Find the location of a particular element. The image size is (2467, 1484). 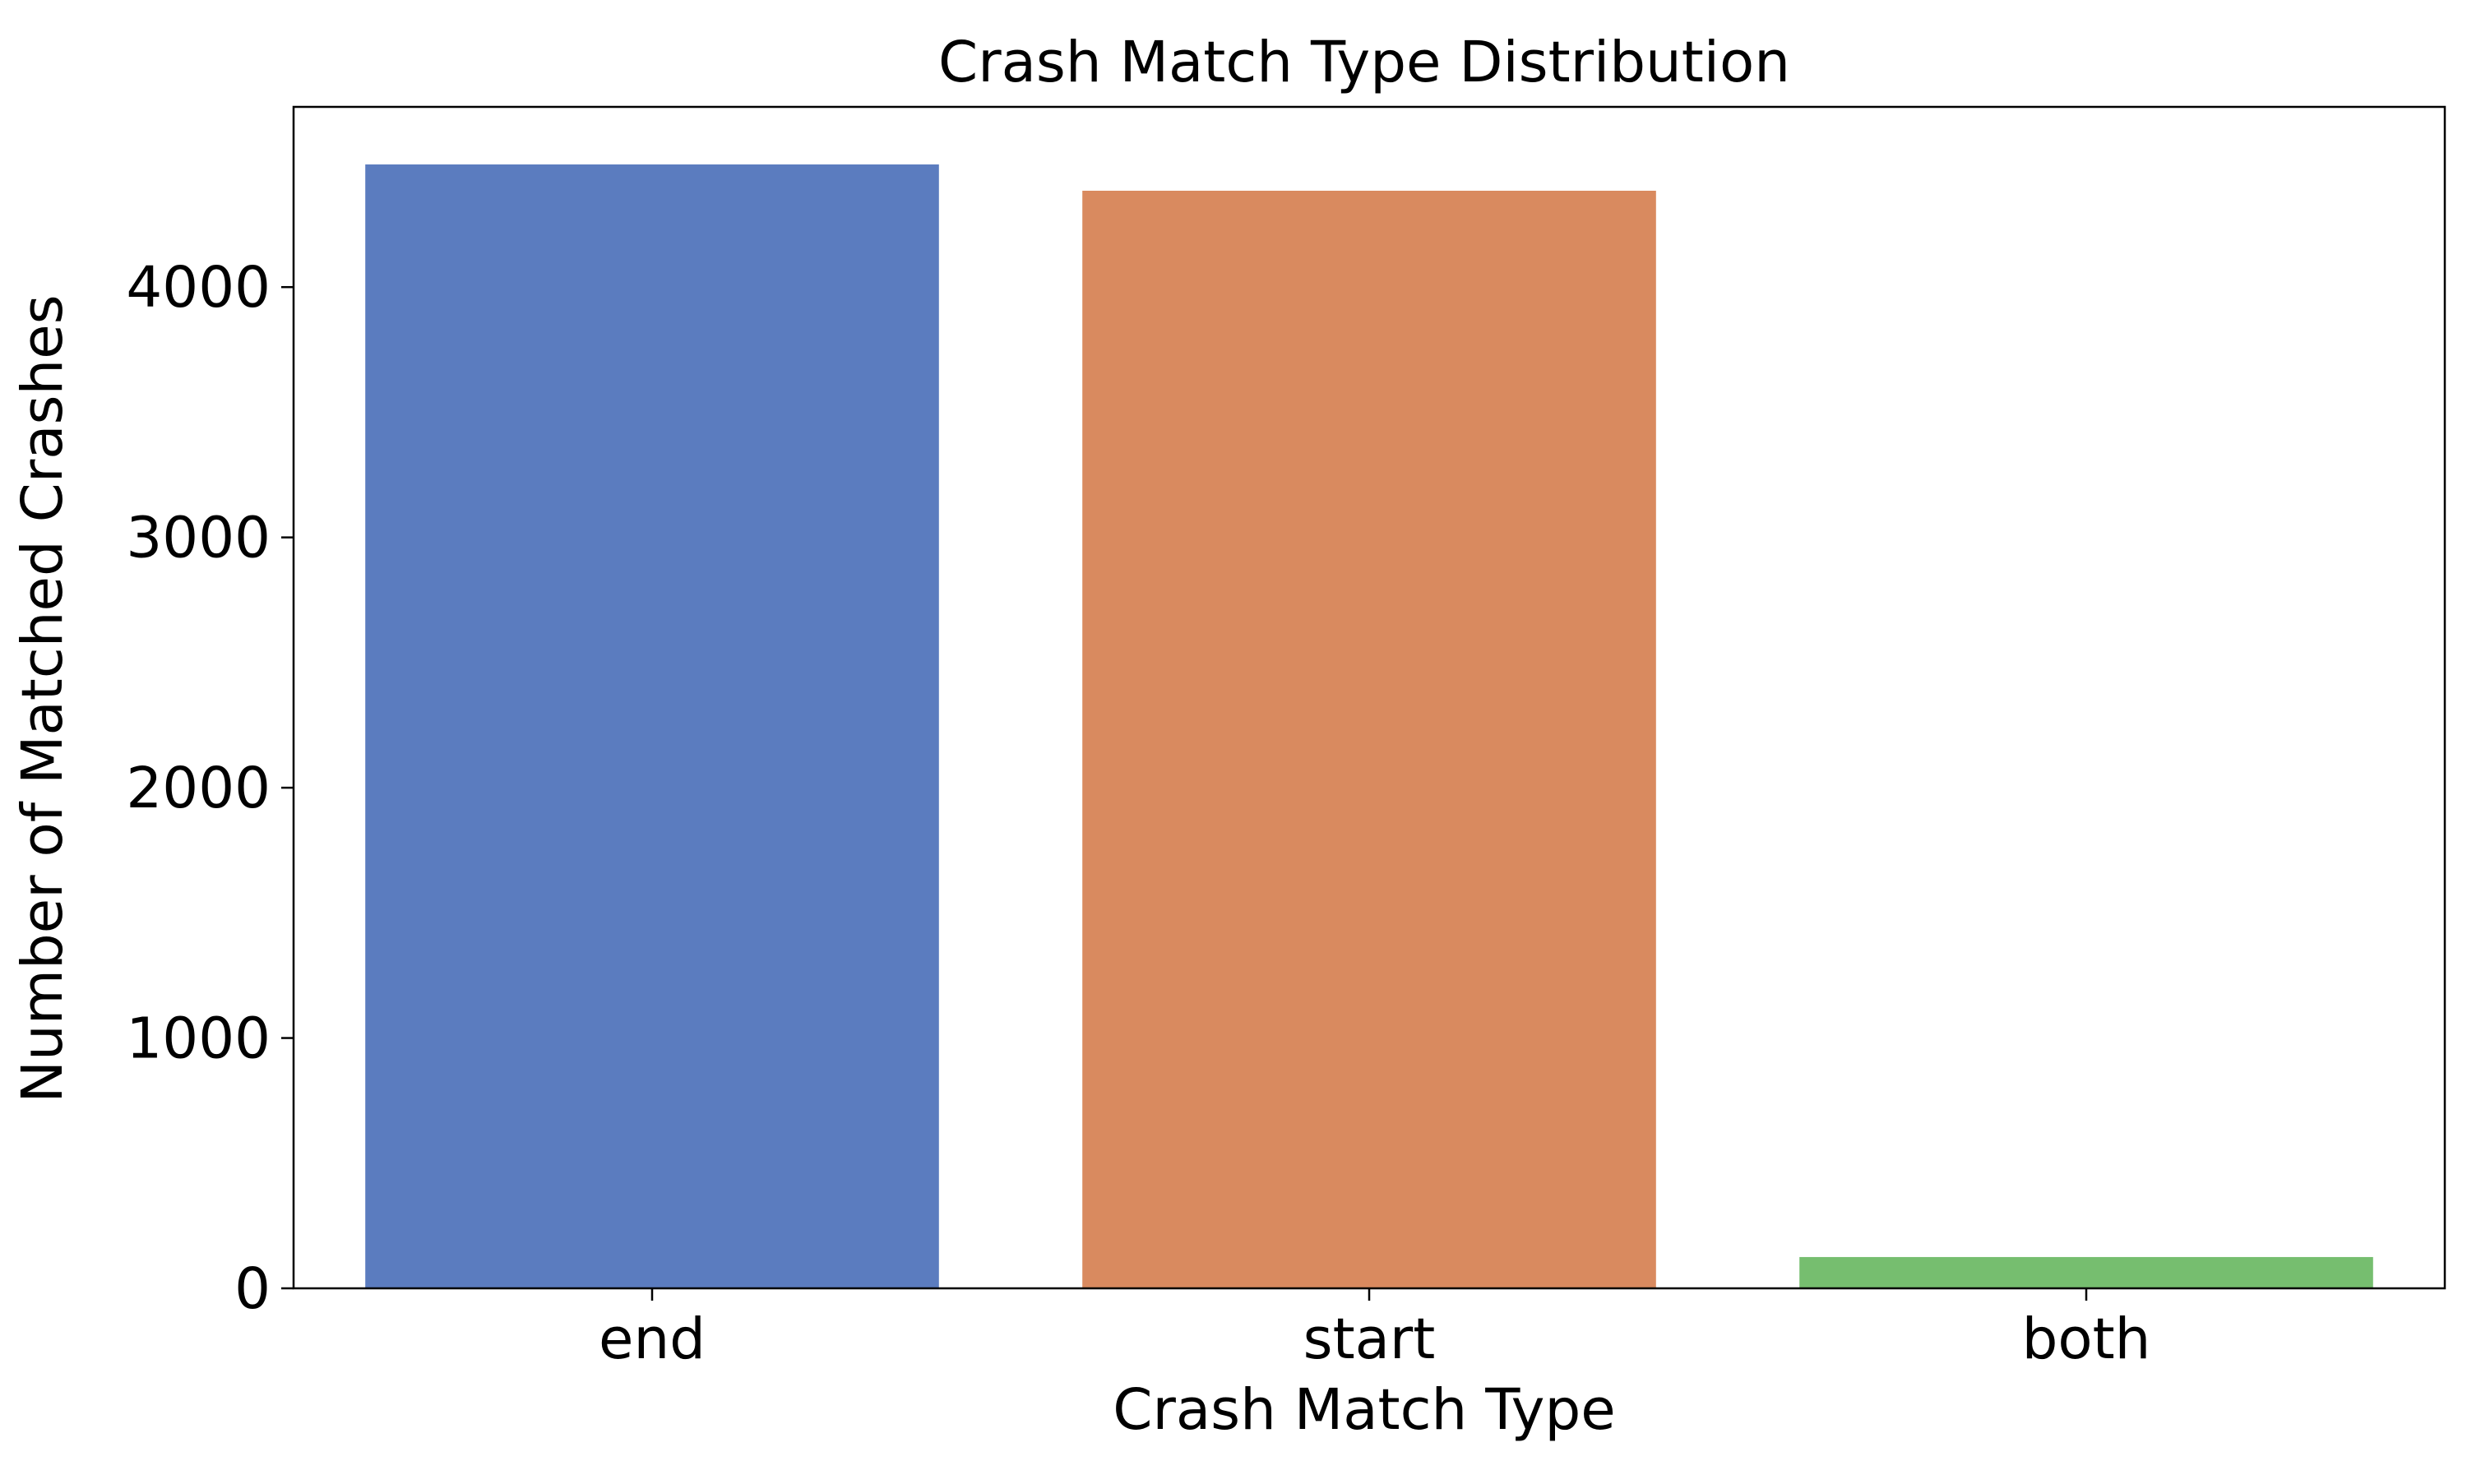

x-tick-label-start: start is located at coordinates (1369, 1339).